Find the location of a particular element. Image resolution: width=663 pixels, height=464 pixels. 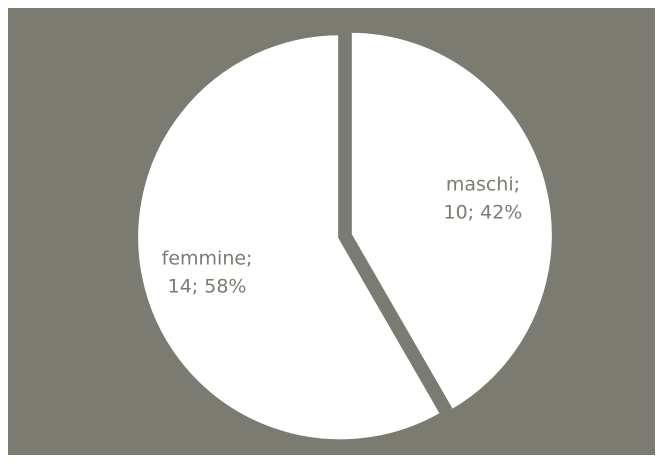

slice-value-label: 10; 42% is located at coordinates (483, 213).